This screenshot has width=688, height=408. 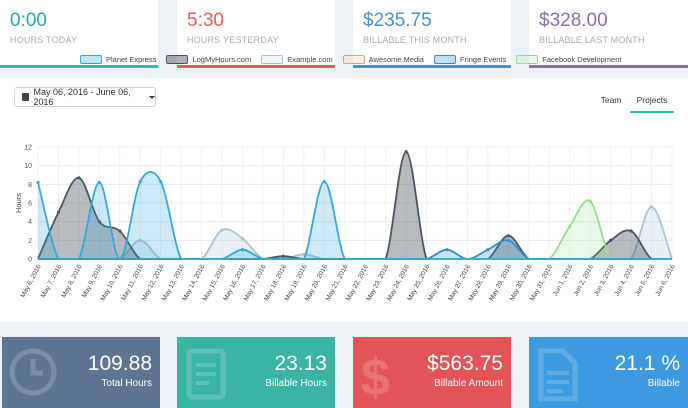 I want to click on date-range-label: May 06, 2016 - June 06, 2016, so click(x=82, y=97).